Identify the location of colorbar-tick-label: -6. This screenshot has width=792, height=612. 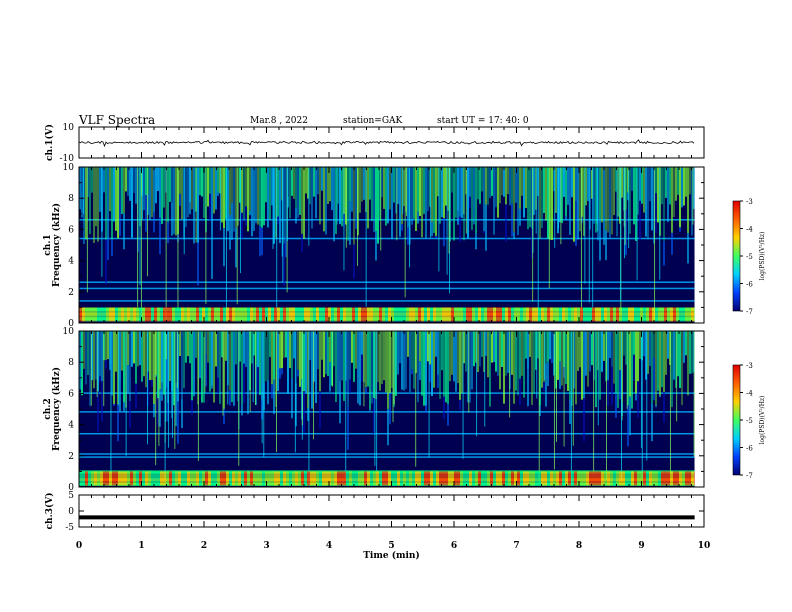
(749, 449).